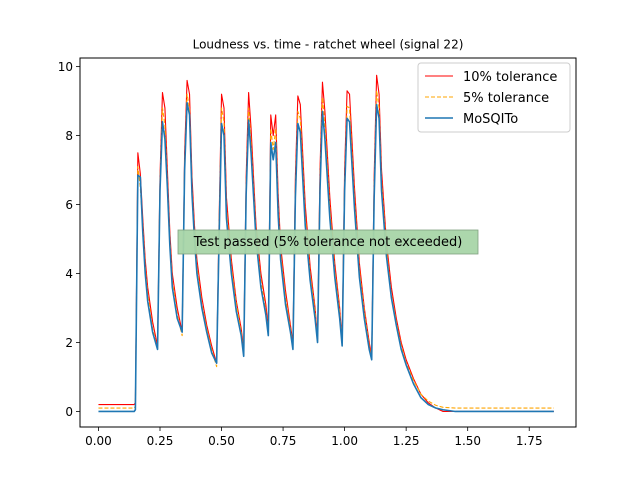 This screenshot has height=480, width=640. I want to click on y-tick-label: 0, so click(69, 412).